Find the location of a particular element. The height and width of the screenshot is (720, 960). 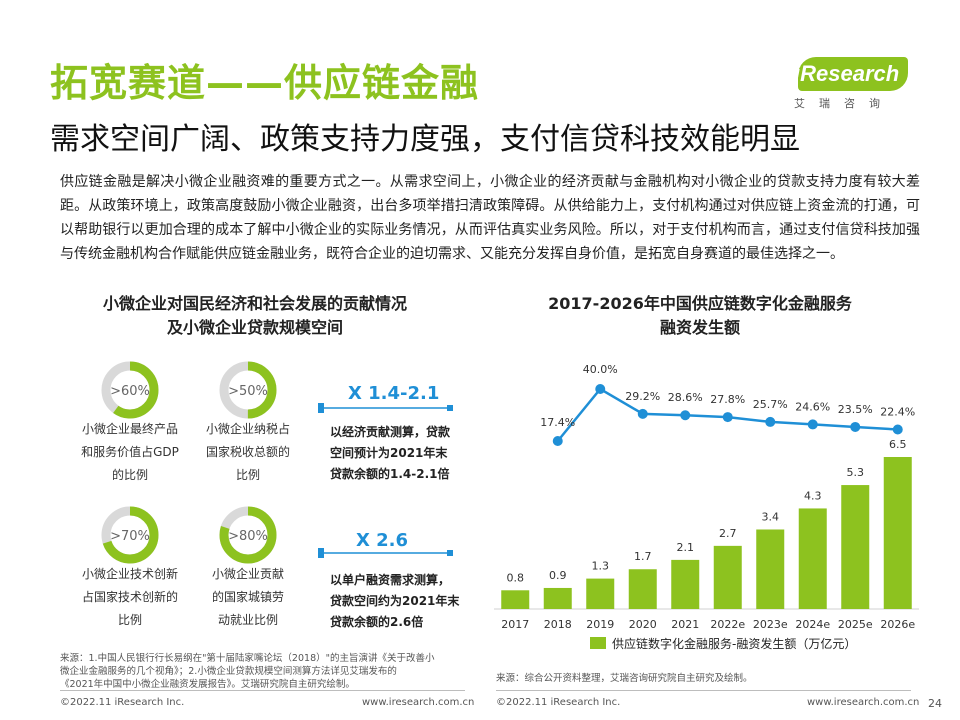

stat-ring-value-1: >60% is located at coordinates (130, 391).